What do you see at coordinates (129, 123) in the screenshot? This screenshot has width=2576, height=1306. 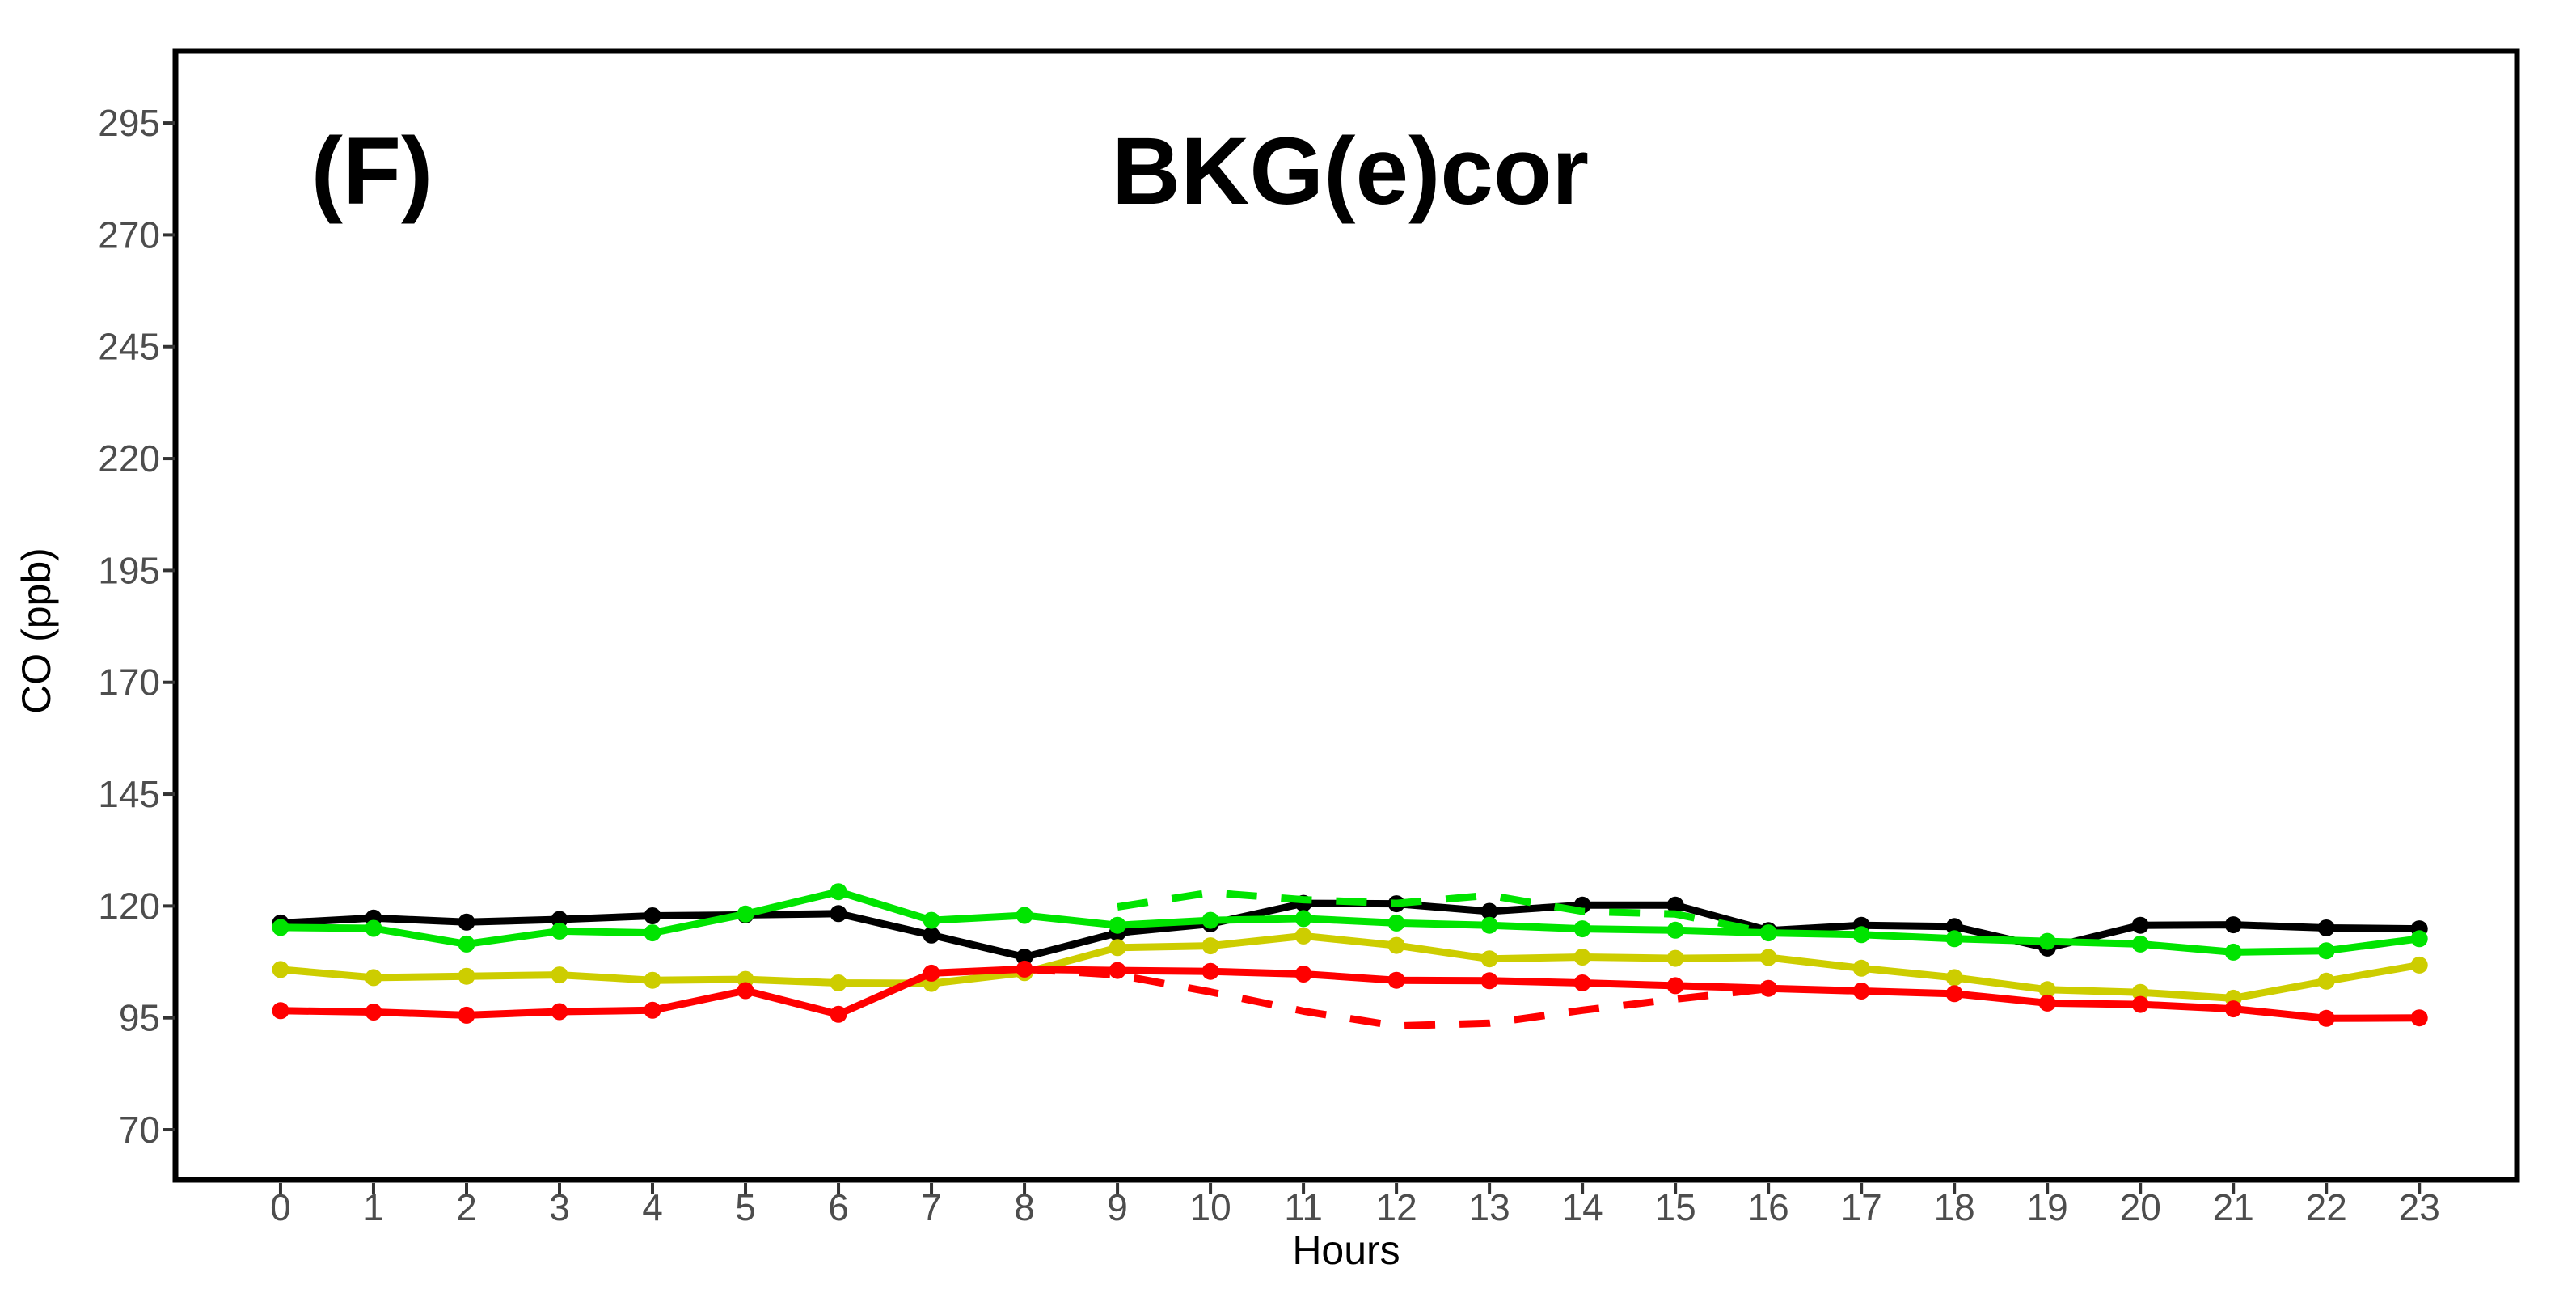 I see `y-tick-label: 295` at bounding box center [129, 123].